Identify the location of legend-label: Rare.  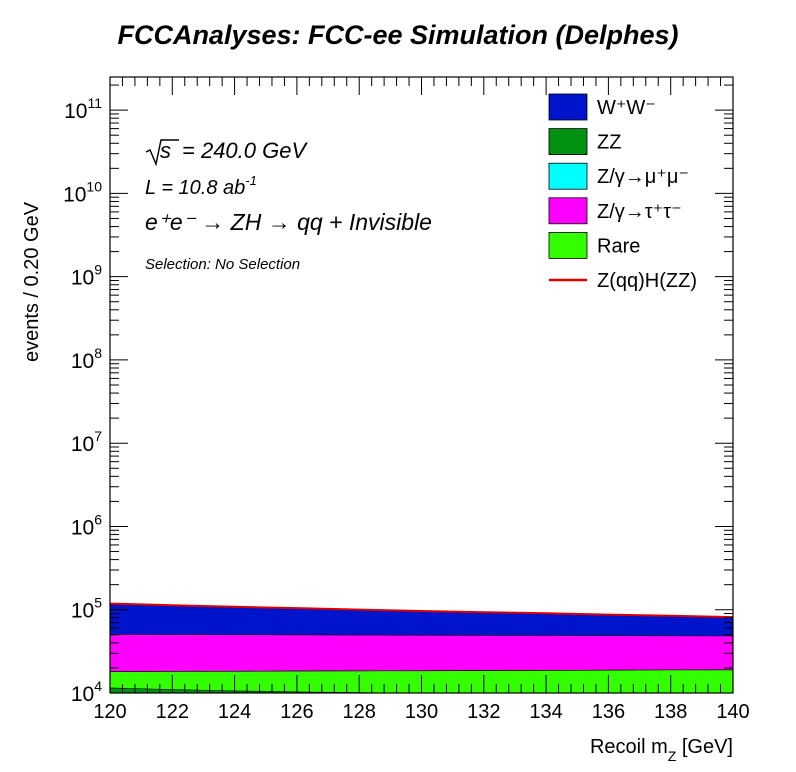
(618, 246).